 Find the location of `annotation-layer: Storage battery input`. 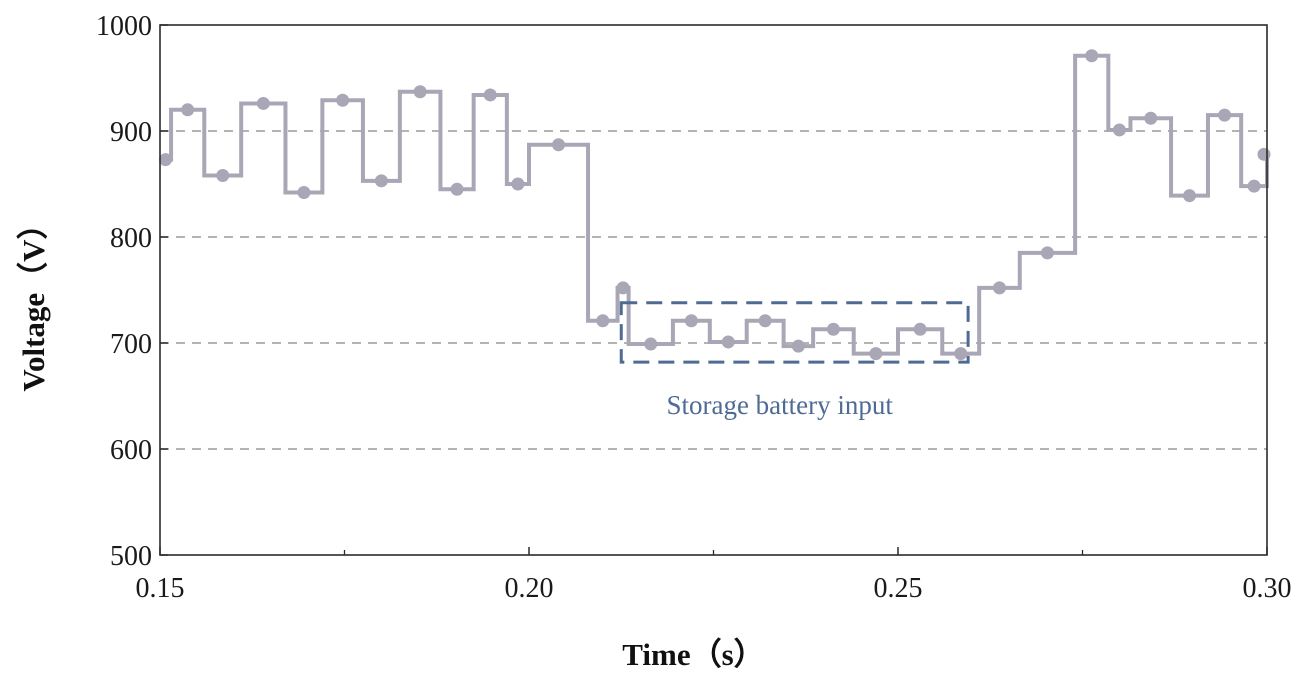

annotation-layer: Storage battery input is located at coordinates (794, 360).